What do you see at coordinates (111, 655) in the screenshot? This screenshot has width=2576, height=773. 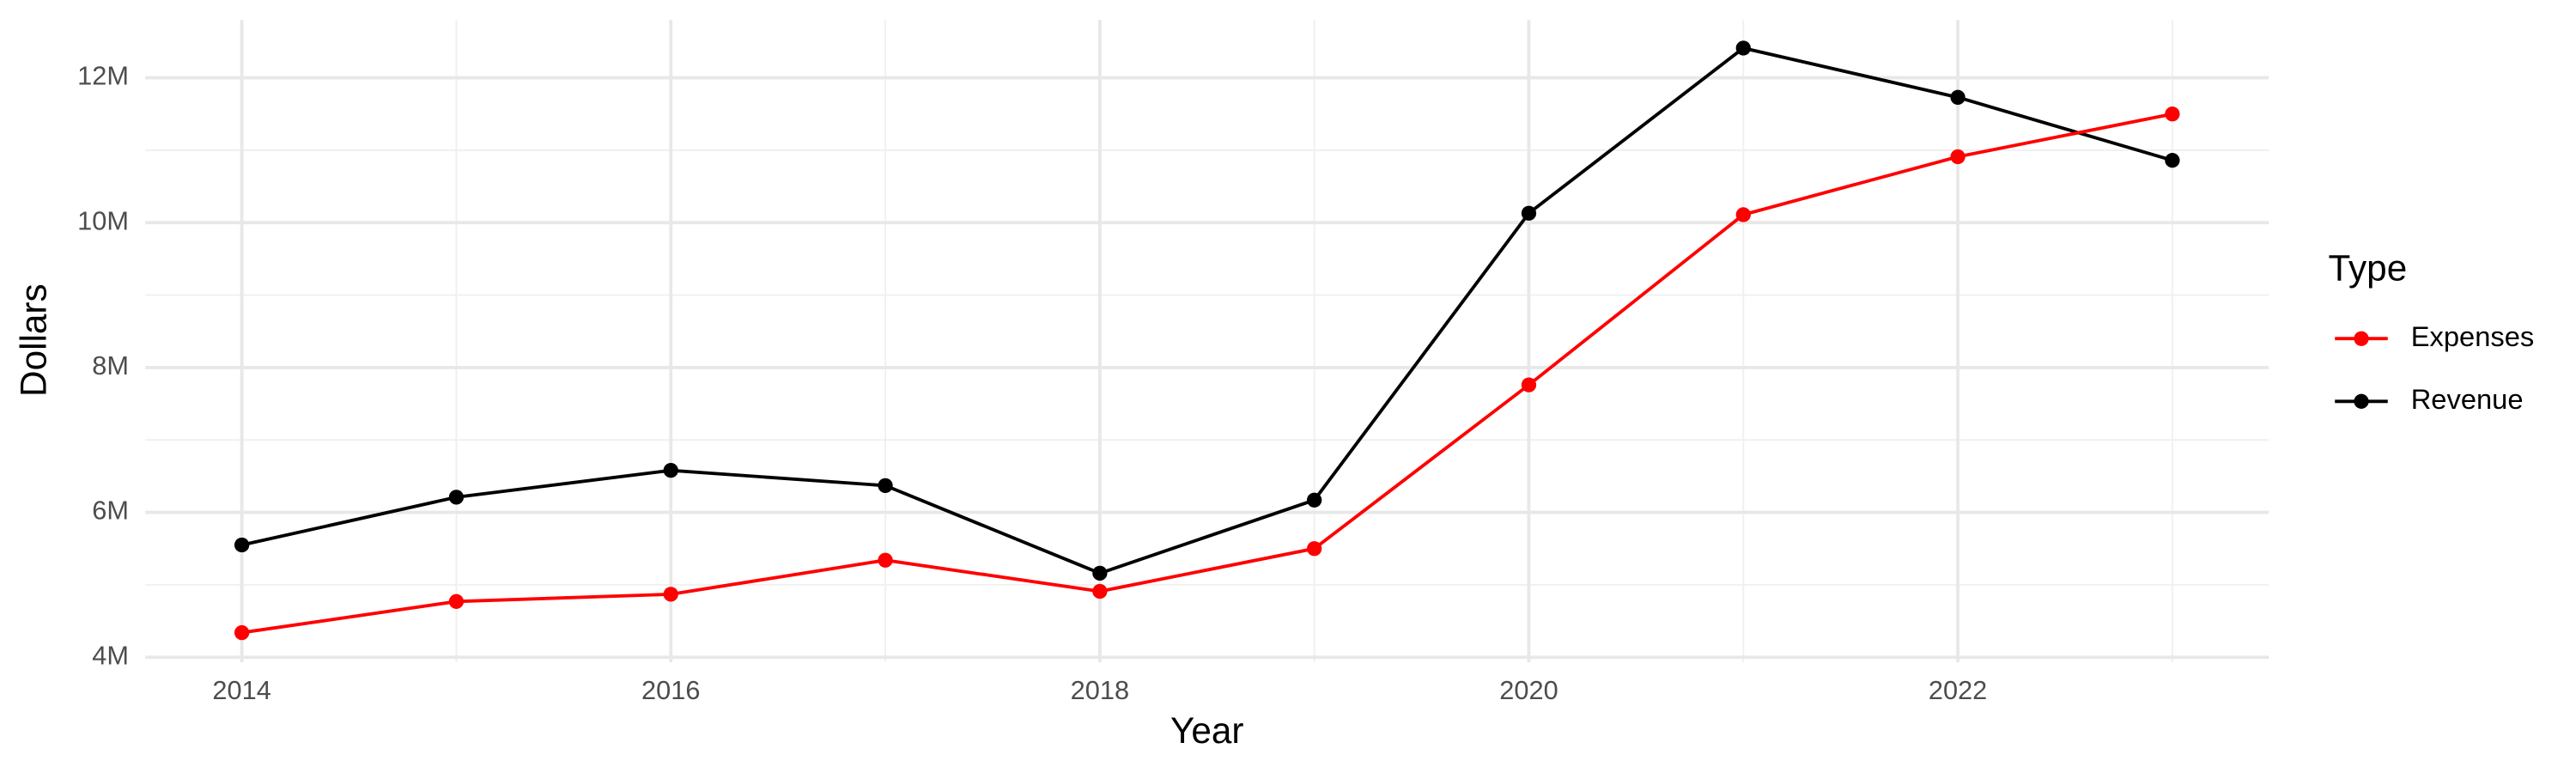 I see `y-tick-label: 4M` at bounding box center [111, 655].